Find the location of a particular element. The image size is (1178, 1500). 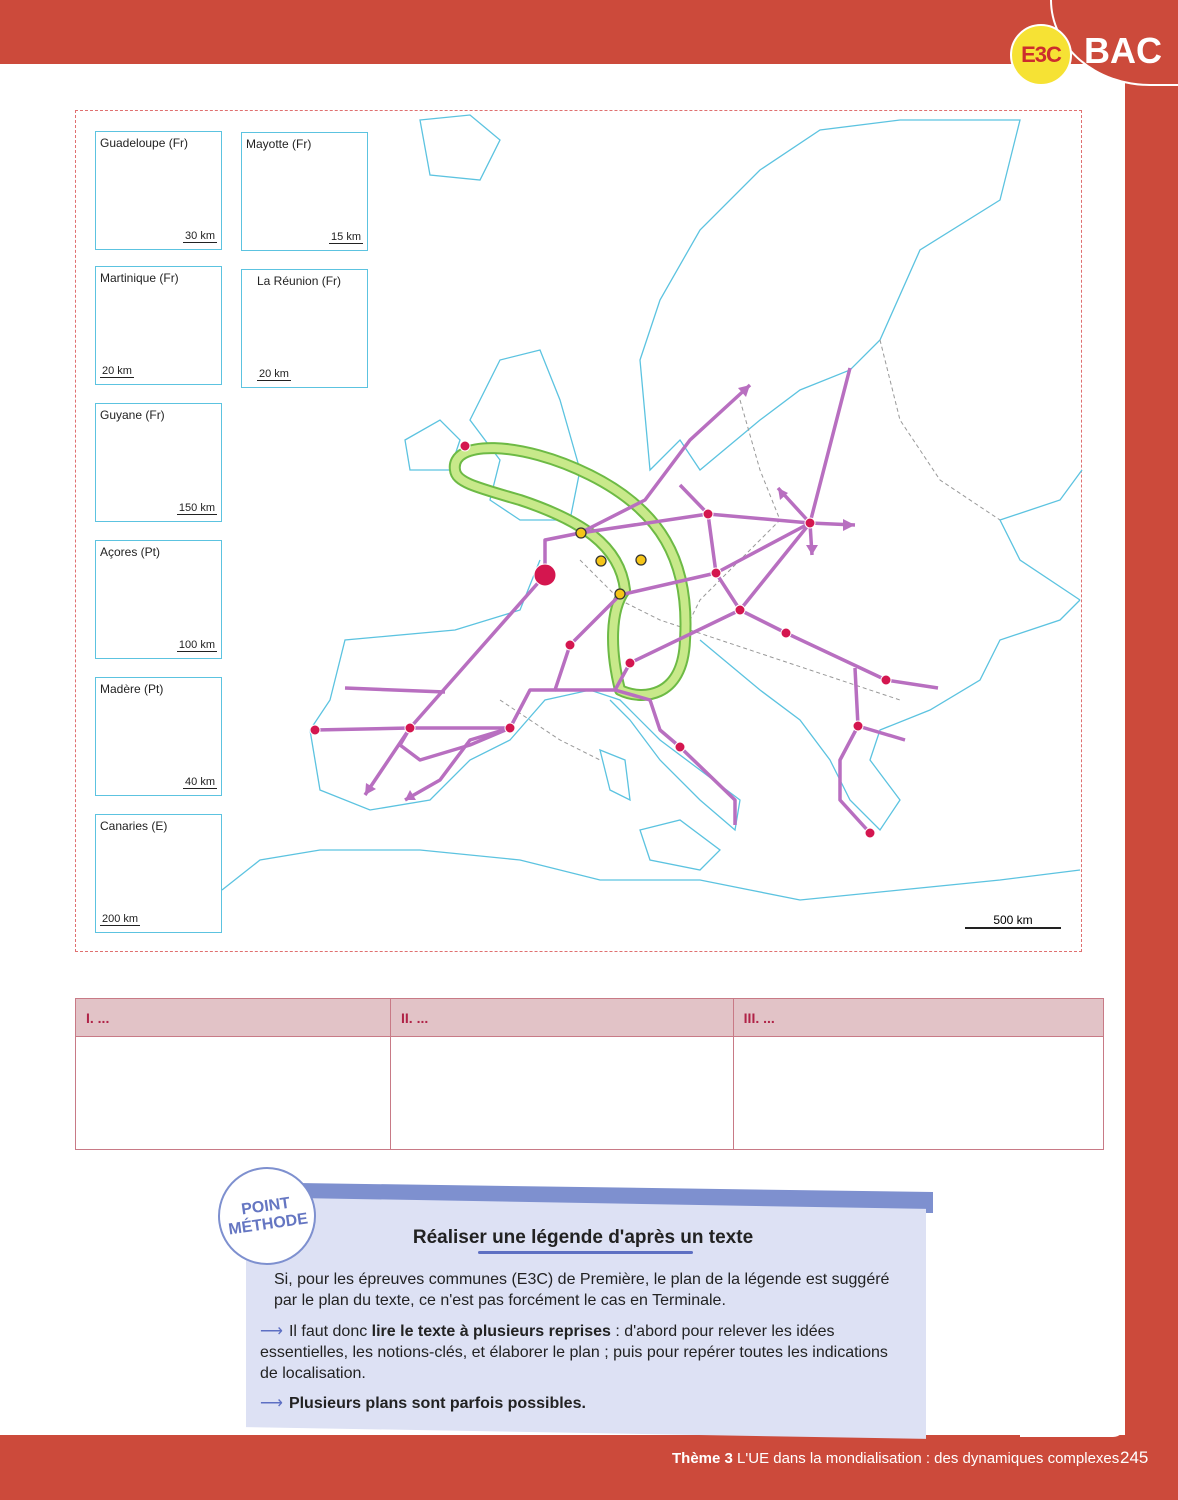

title-underline is located at coordinates (585, 1252).